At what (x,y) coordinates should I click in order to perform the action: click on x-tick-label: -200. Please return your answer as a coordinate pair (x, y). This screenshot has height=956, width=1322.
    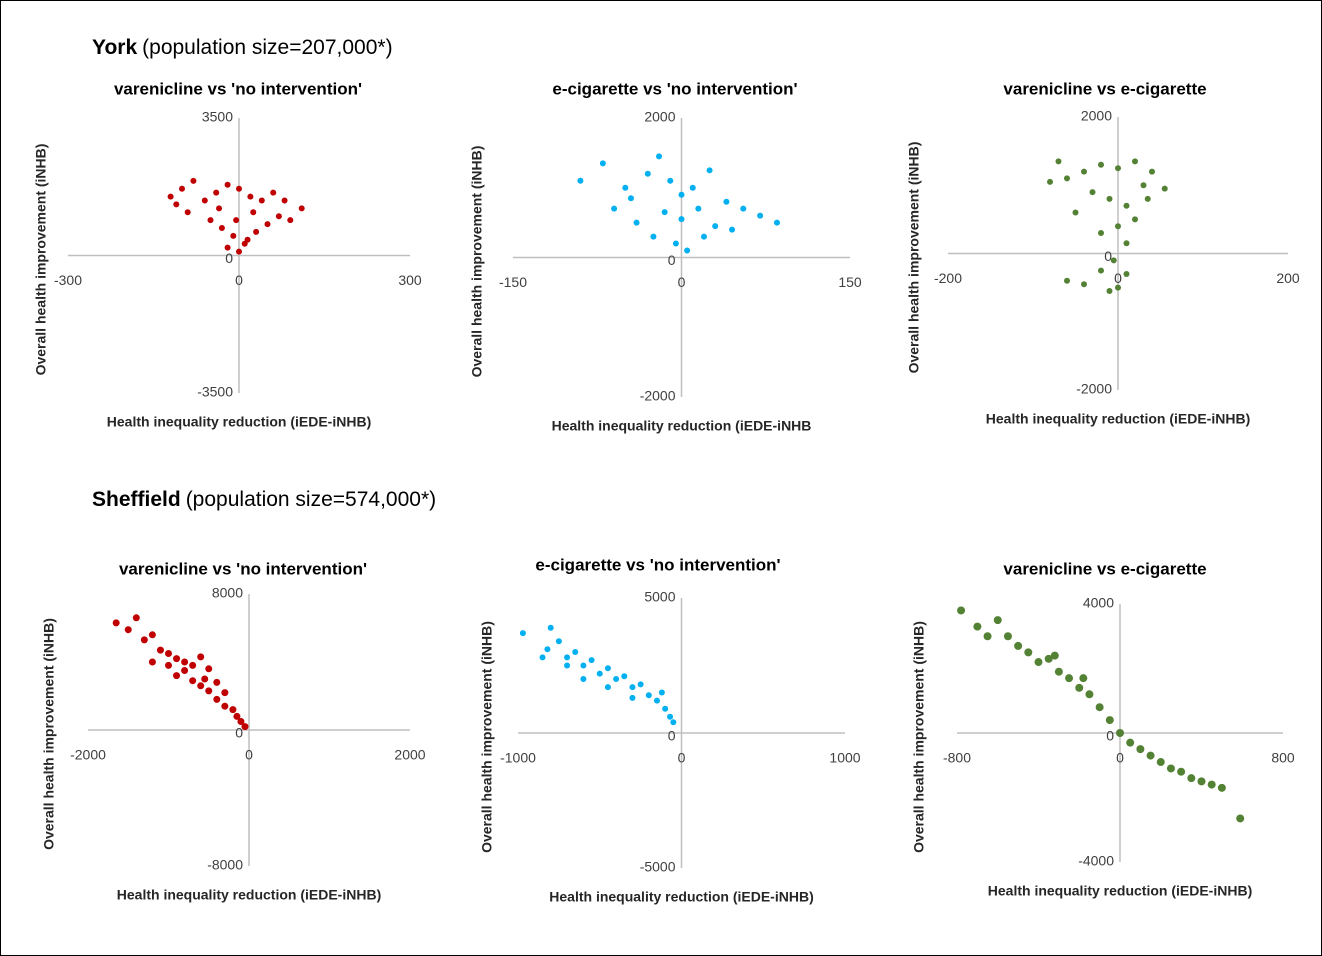
    Looking at the image, I should click on (948, 278).